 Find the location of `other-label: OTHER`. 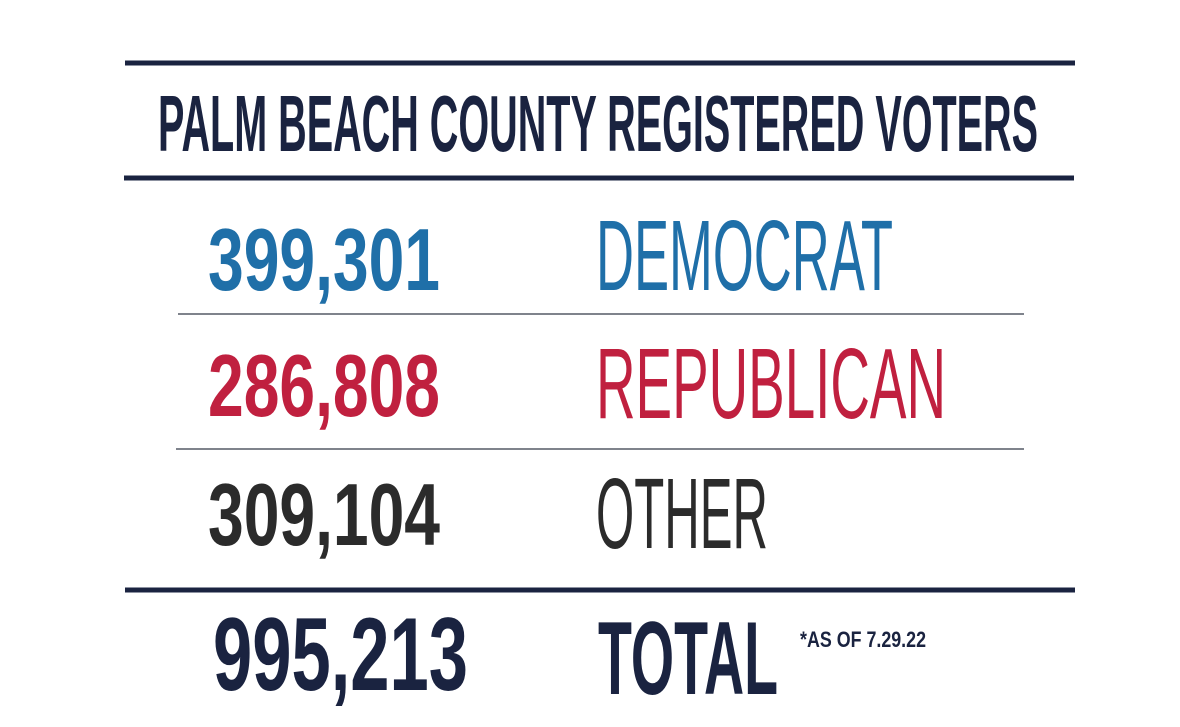

other-label: OTHER is located at coordinates (682, 514).